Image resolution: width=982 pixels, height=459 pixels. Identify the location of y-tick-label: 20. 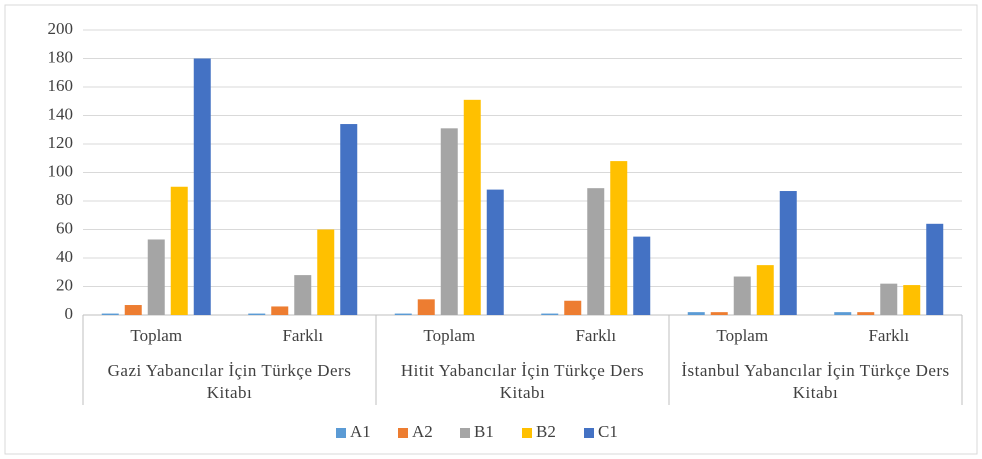
(64, 284).